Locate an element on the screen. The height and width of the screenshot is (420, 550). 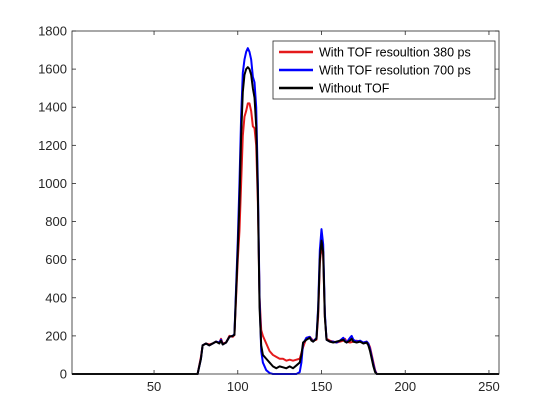
y-tick-label: 0 is located at coordinates (63, 374).